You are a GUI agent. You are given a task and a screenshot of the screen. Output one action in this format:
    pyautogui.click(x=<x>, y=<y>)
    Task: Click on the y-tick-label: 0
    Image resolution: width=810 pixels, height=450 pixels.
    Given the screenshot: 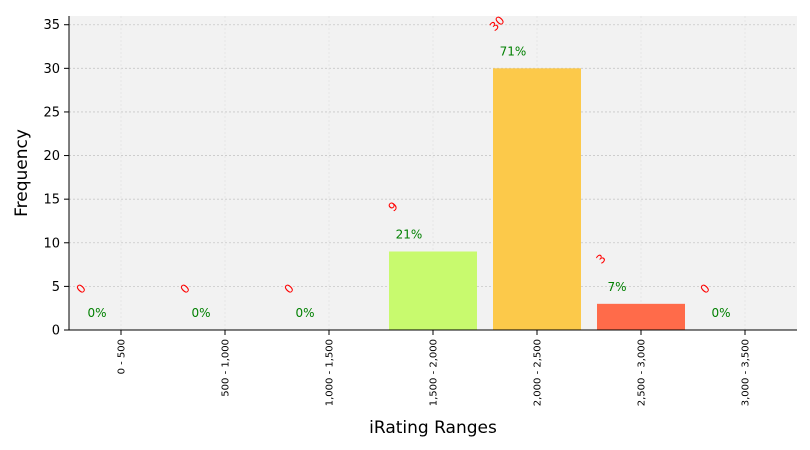 What is the action you would take?
    pyautogui.click(x=56, y=331)
    